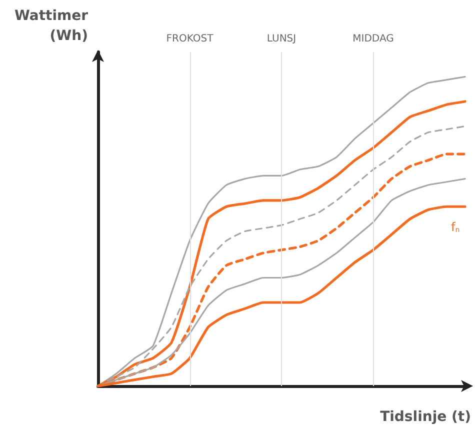 The image size is (475, 430). I want to click on y-axis-title: Wattimer (Wh), so click(51, 26).